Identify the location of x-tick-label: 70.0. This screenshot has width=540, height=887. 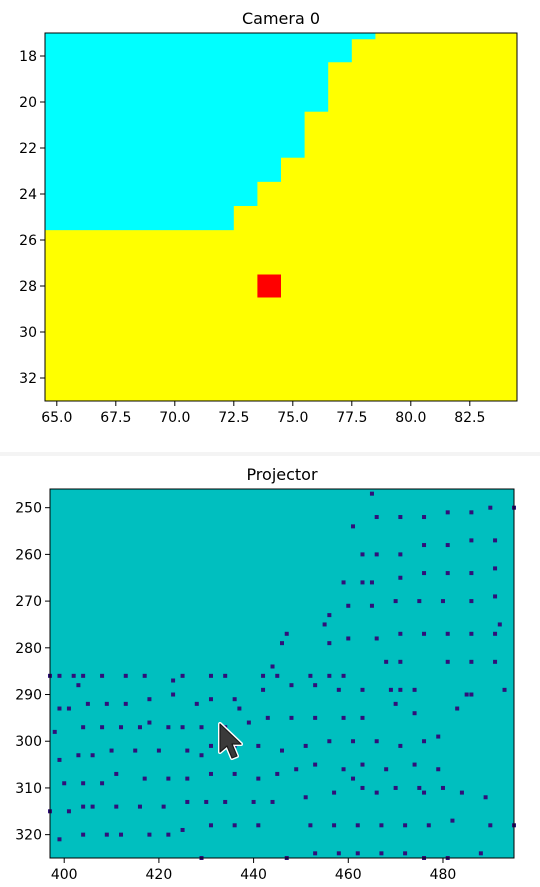
(174, 418).